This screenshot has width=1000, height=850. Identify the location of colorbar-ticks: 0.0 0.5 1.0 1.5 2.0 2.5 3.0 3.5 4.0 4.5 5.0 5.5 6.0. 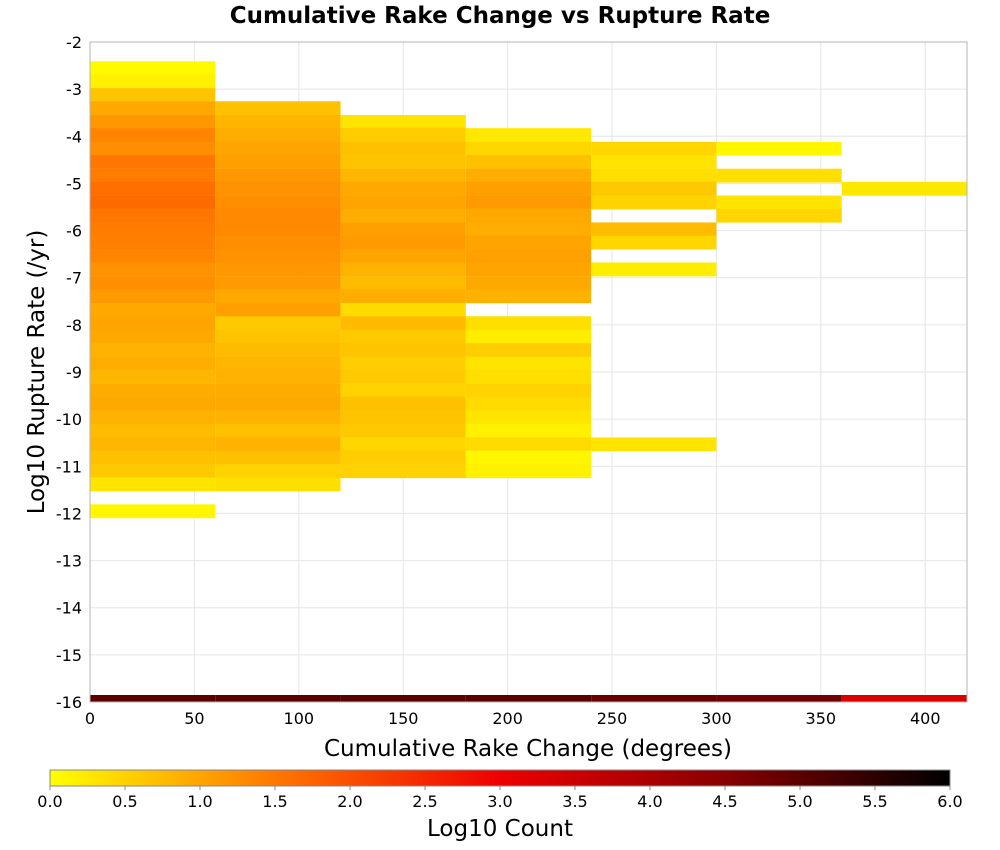
(500, 798).